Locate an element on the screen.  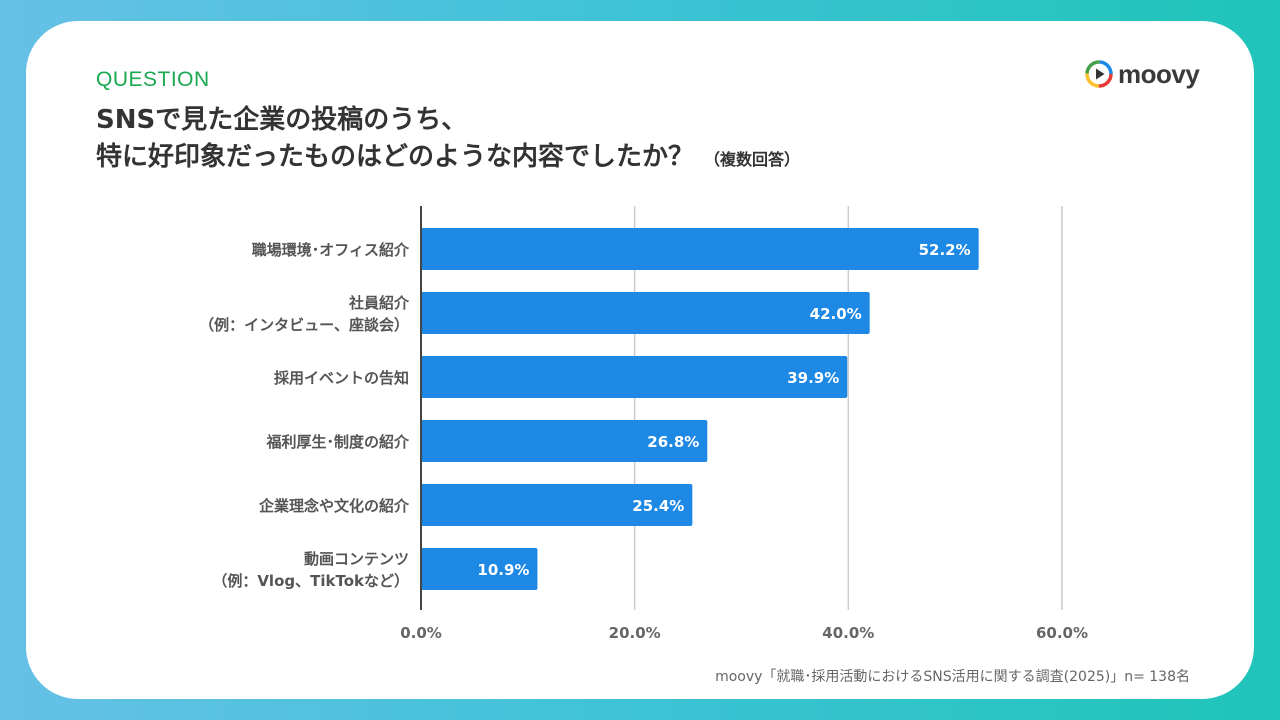
question-label: QUESTION is located at coordinates (153, 79).